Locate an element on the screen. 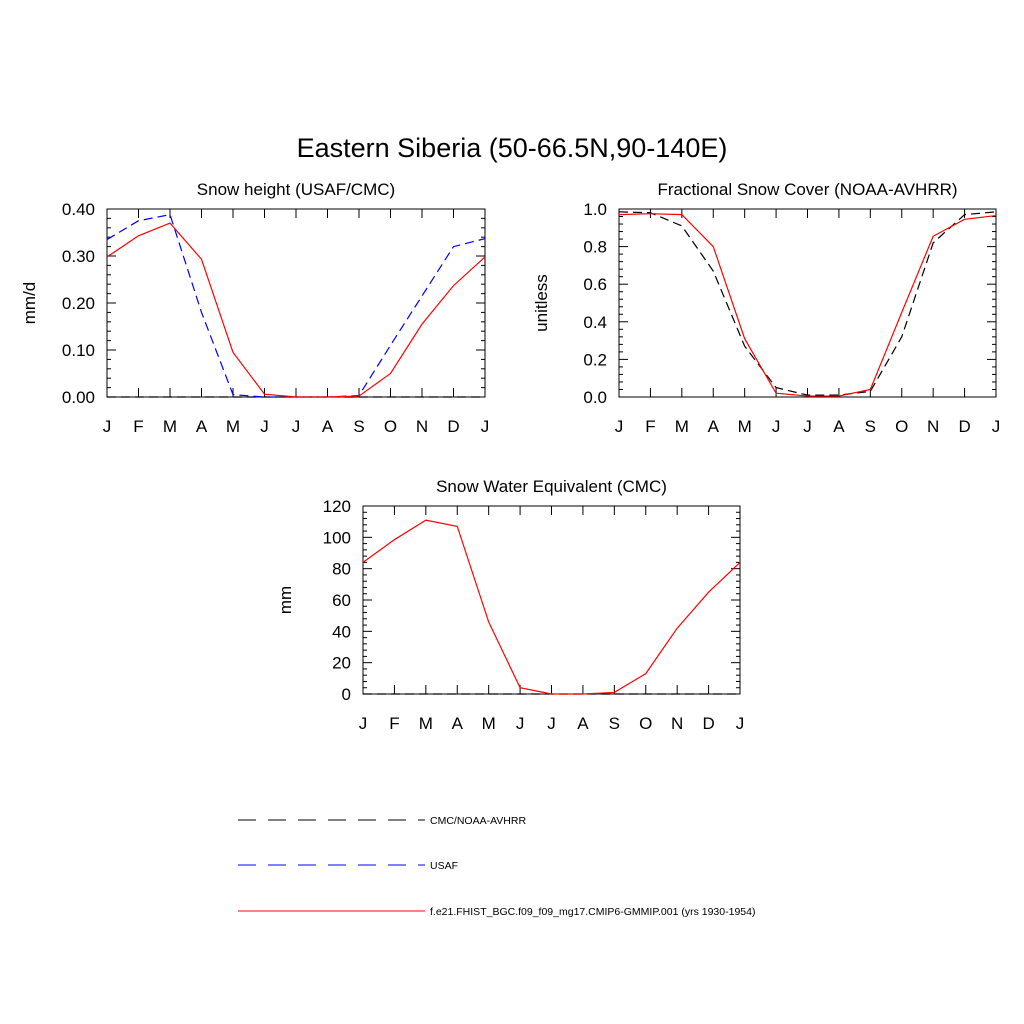  y-tick-label: 1.0 is located at coordinates (595, 209).